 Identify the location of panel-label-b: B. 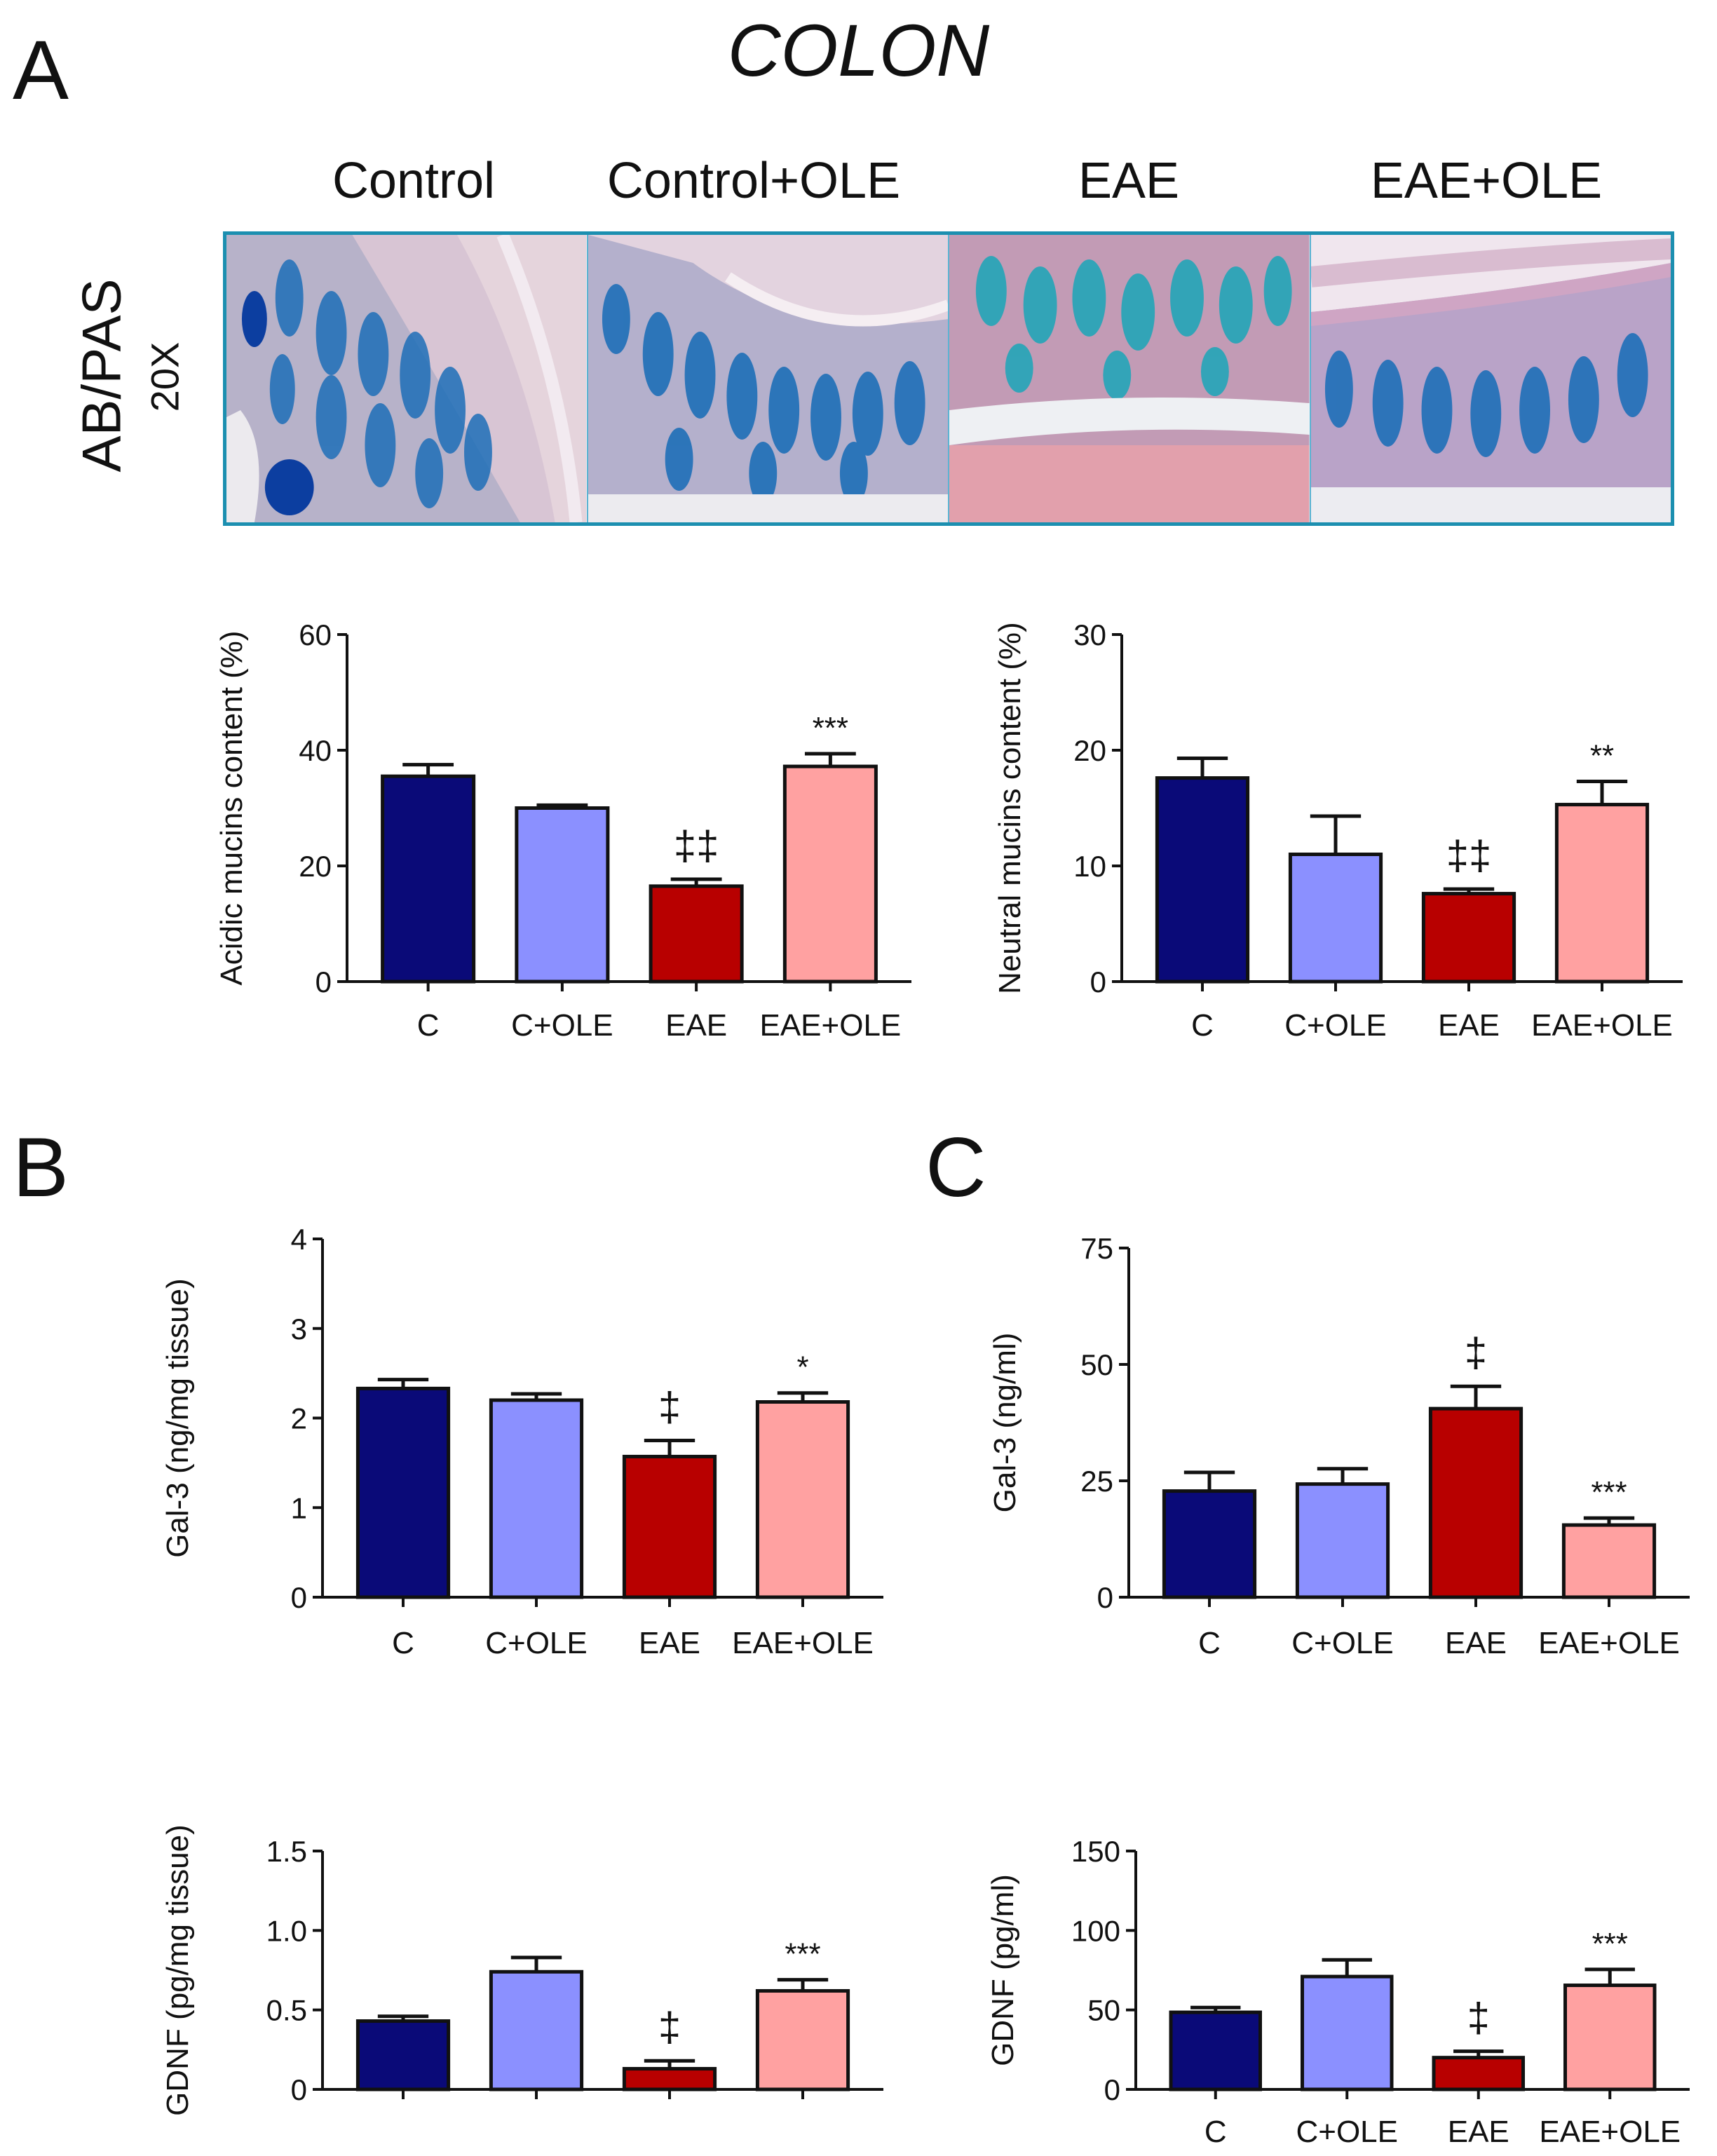
(41, 1167).